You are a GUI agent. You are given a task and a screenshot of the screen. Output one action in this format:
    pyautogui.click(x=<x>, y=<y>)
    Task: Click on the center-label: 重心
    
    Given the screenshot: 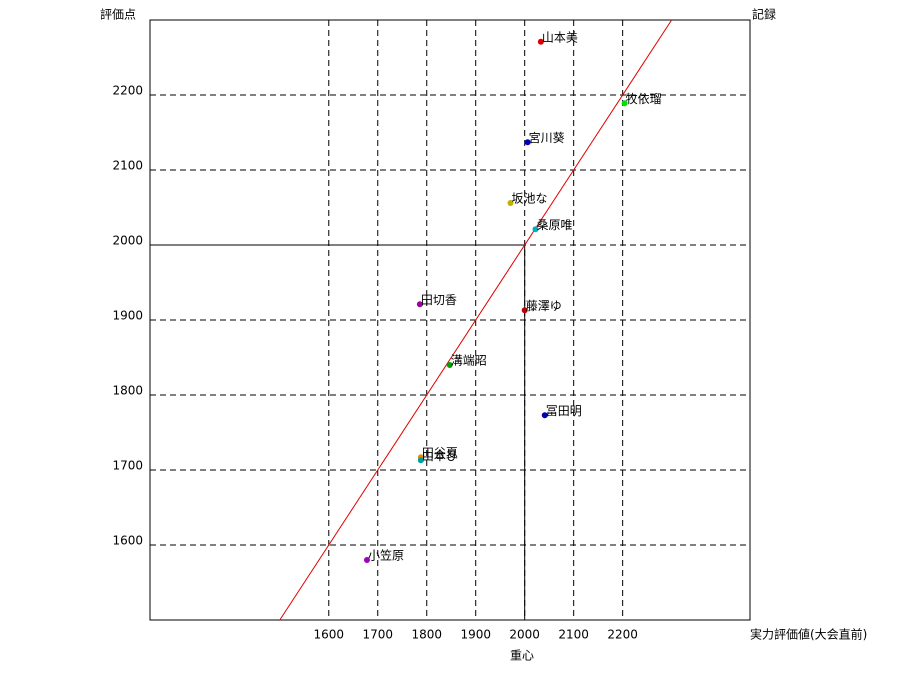 What is the action you would take?
    pyautogui.click(x=522, y=656)
    